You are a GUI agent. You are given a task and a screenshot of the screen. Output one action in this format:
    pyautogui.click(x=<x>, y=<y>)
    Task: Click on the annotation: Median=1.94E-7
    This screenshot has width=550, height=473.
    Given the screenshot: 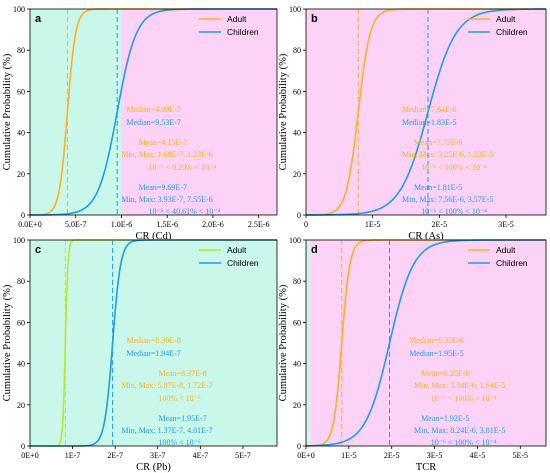 What is the action you would take?
    pyautogui.click(x=153, y=353)
    